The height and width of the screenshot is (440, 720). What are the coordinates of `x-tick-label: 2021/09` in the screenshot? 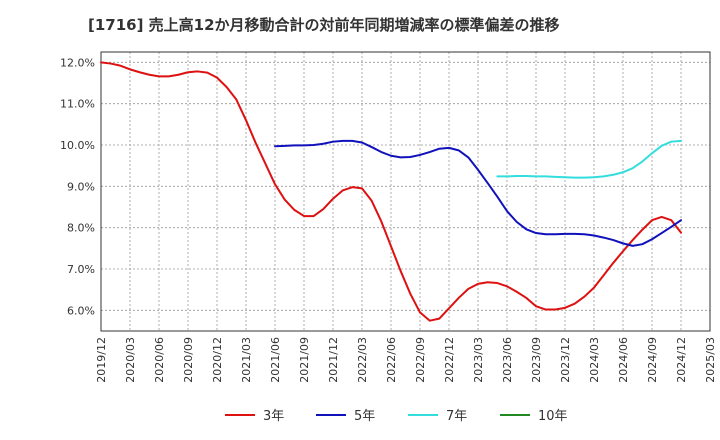 It's located at (304, 360).